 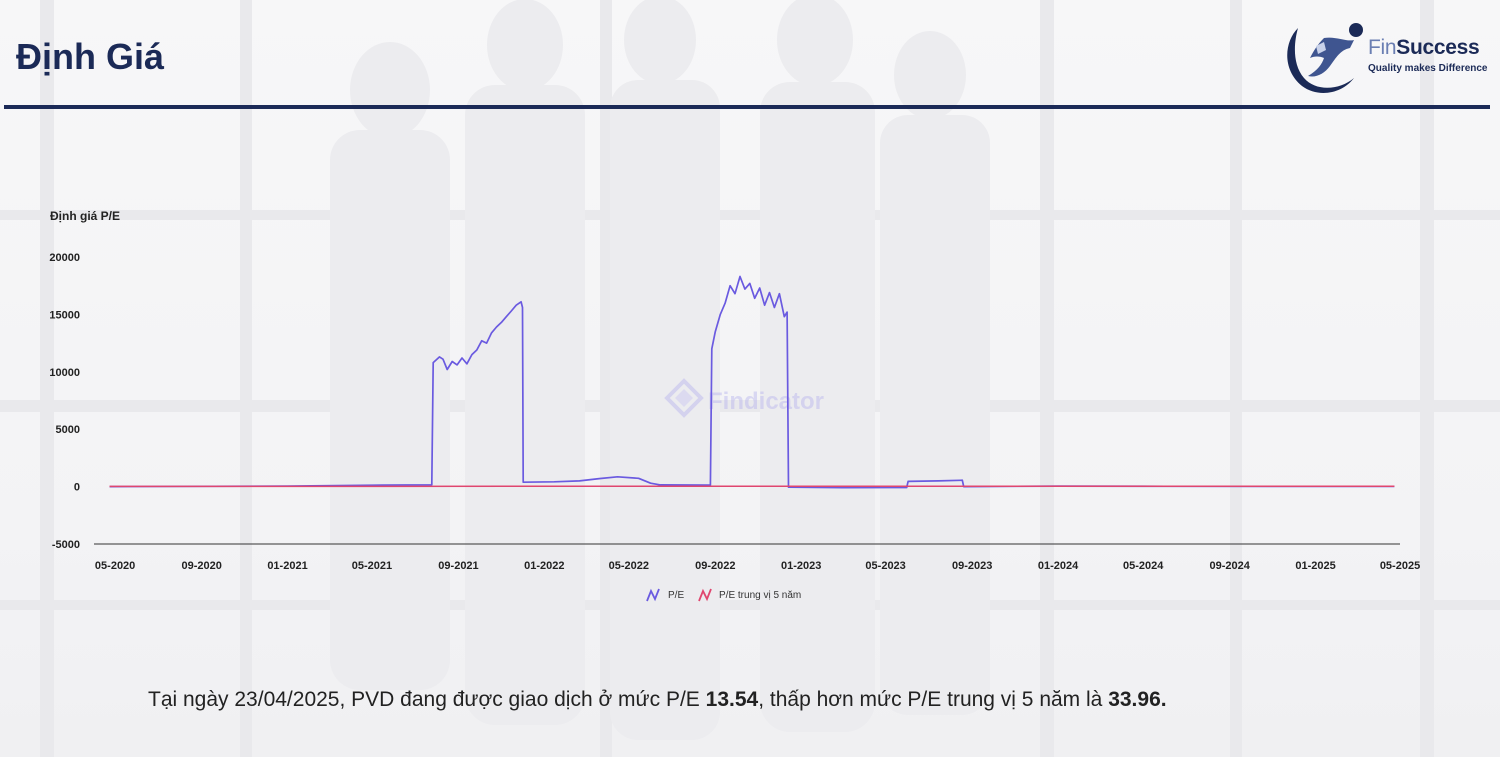 What do you see at coordinates (972, 566) in the screenshot?
I see `x-tick-label: 09-2023` at bounding box center [972, 566].